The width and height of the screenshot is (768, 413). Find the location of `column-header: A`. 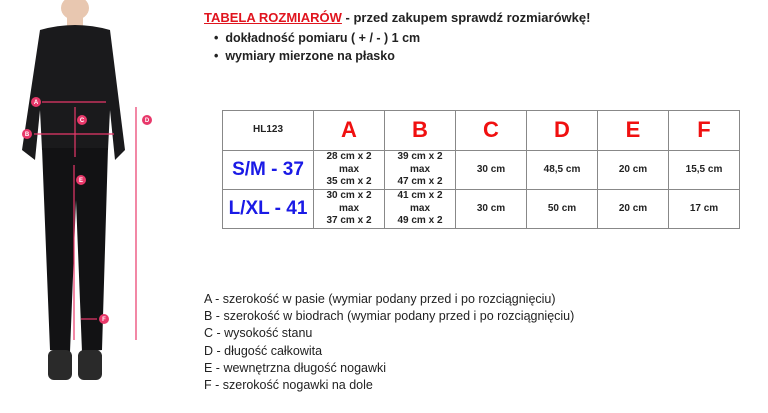

column-header: A is located at coordinates (349, 130).